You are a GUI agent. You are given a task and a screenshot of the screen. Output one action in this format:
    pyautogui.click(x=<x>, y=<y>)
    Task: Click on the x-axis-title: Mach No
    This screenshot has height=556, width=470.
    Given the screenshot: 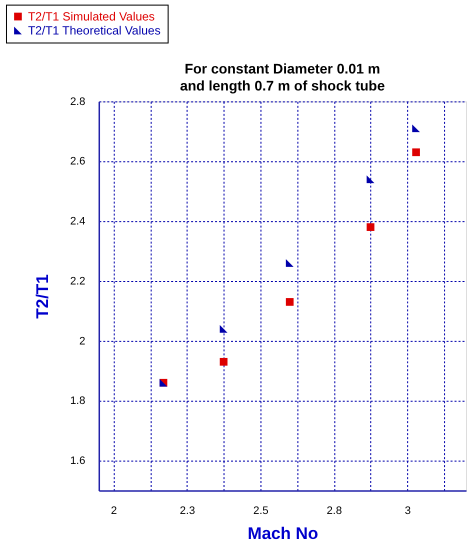 What is the action you would take?
    pyautogui.click(x=283, y=533)
    